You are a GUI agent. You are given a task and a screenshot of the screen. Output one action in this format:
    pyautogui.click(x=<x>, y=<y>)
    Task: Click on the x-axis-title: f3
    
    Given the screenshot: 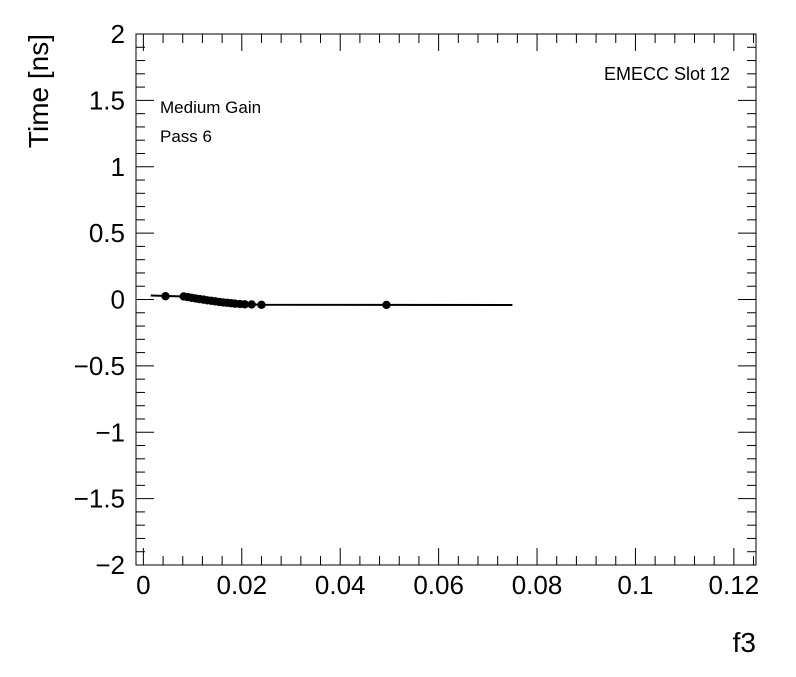 What is the action you would take?
    pyautogui.click(x=744, y=642)
    